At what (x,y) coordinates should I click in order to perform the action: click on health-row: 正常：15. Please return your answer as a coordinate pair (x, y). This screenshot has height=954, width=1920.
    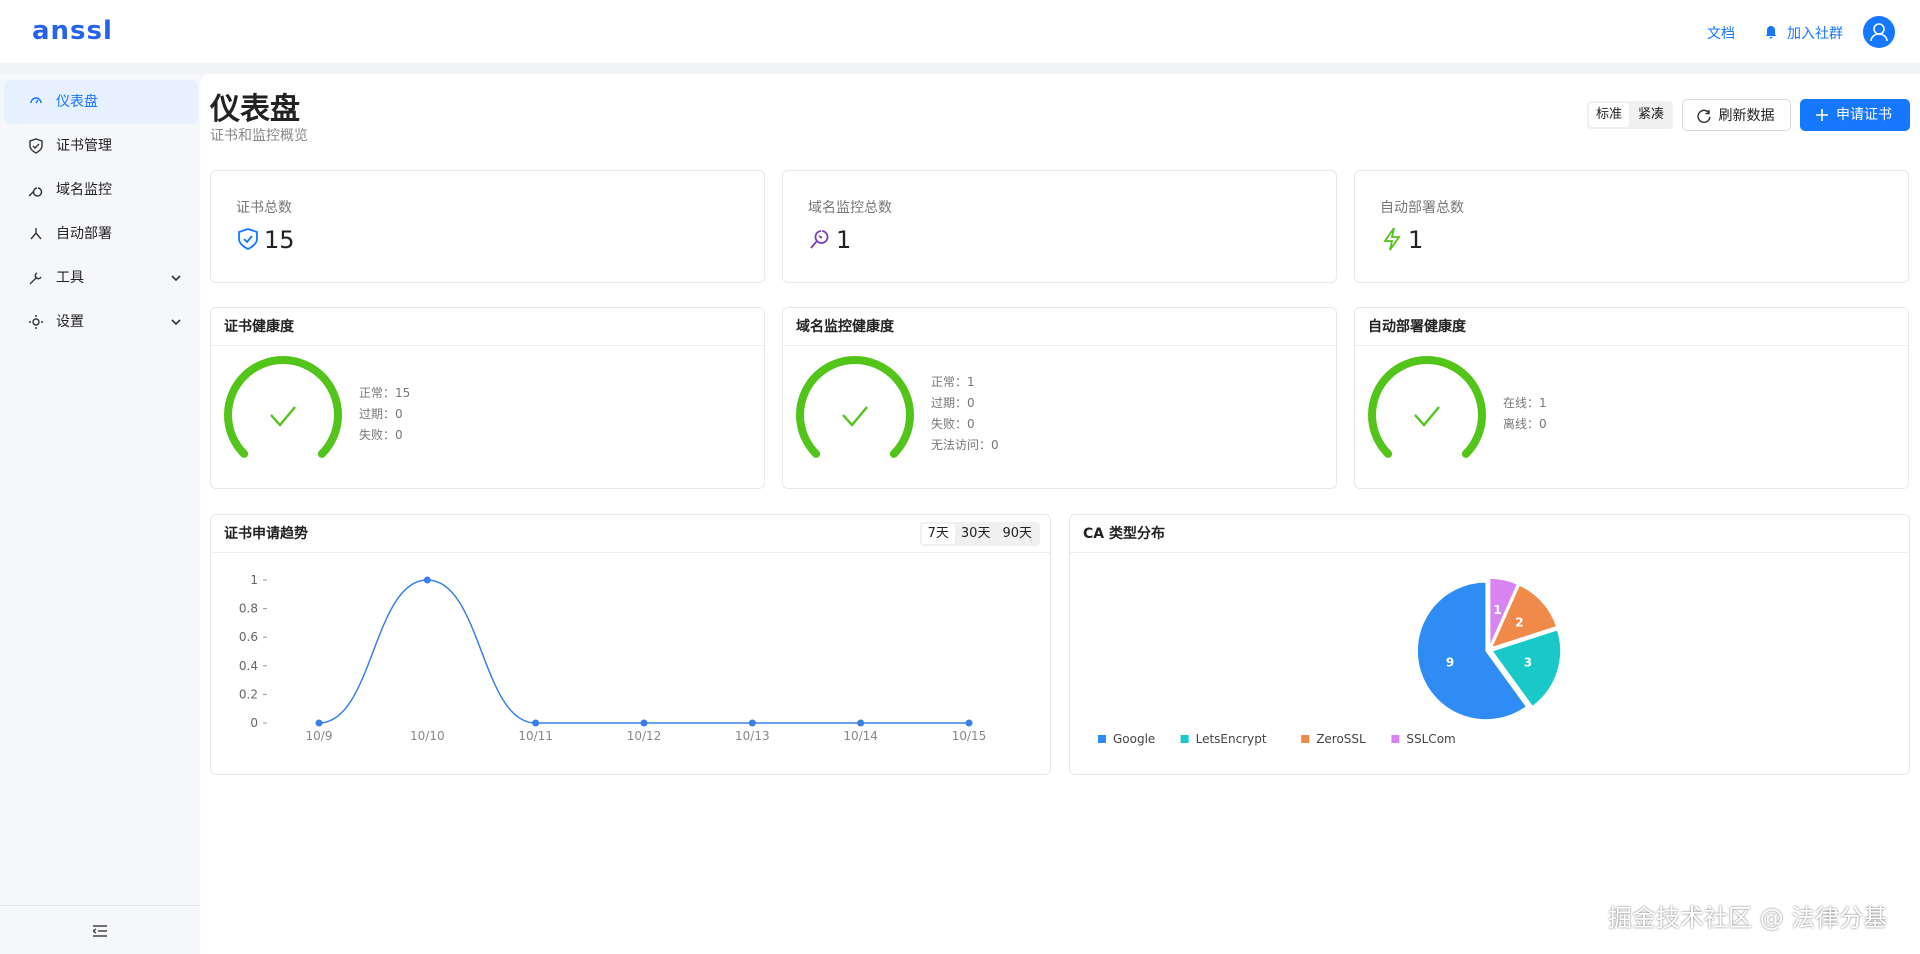
    Looking at the image, I should click on (384, 392).